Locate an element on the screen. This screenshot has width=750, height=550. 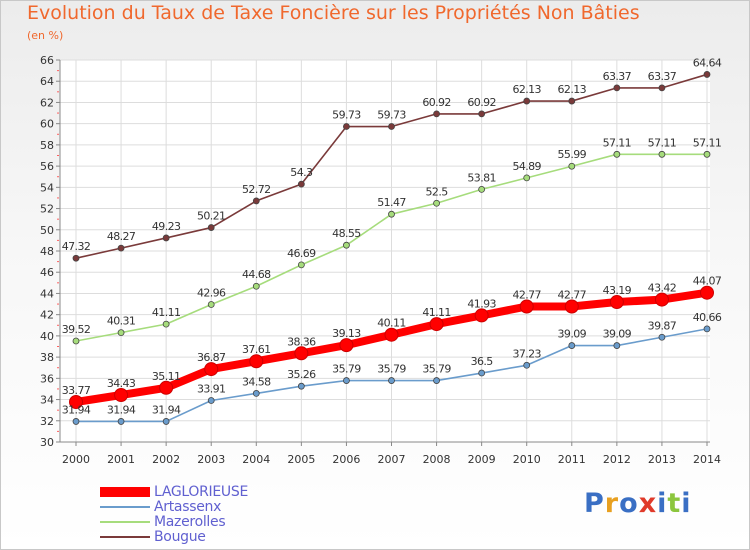
data-label-laglorieuse: 42.77 is located at coordinates (526, 294).